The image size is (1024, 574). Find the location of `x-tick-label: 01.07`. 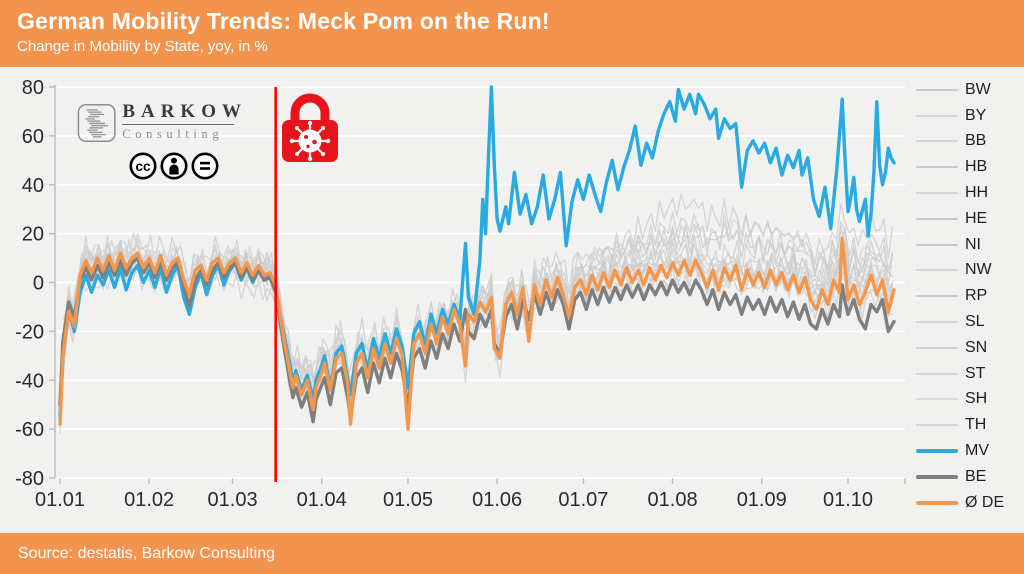

x-tick-label: 01.07 is located at coordinates (583, 500).